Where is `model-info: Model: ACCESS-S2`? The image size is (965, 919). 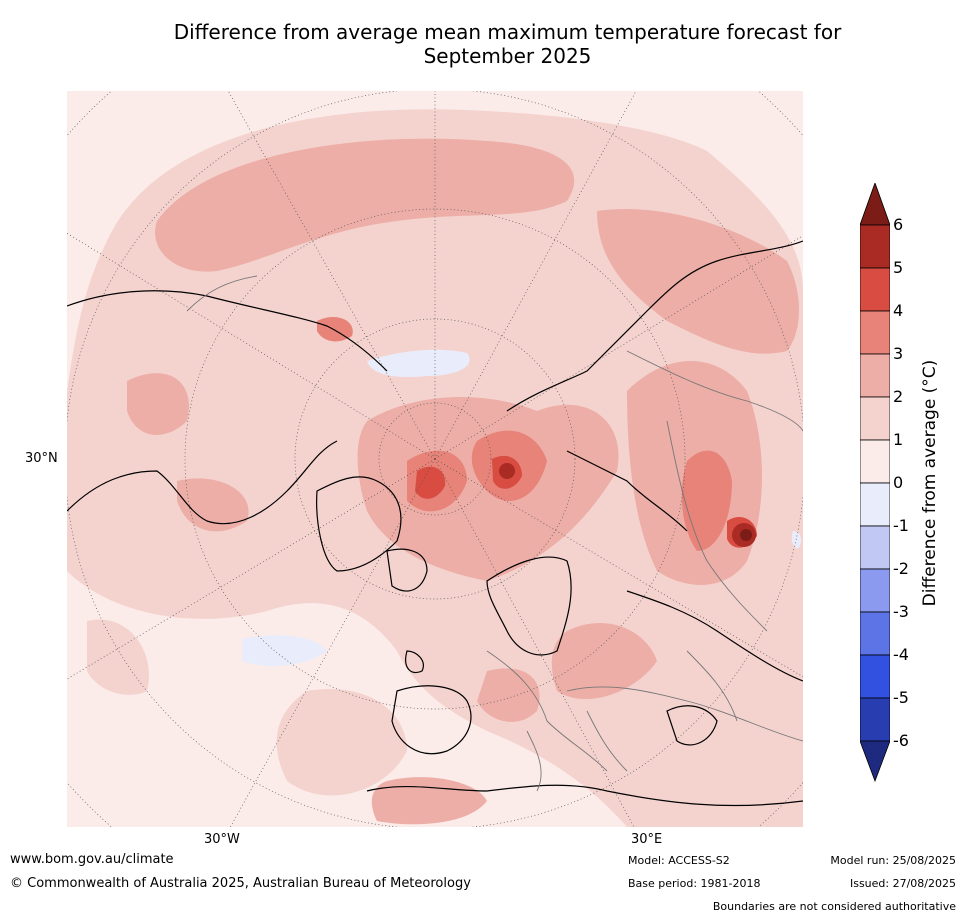
model-info: Model: ACCESS-S2 is located at coordinates (679, 860).